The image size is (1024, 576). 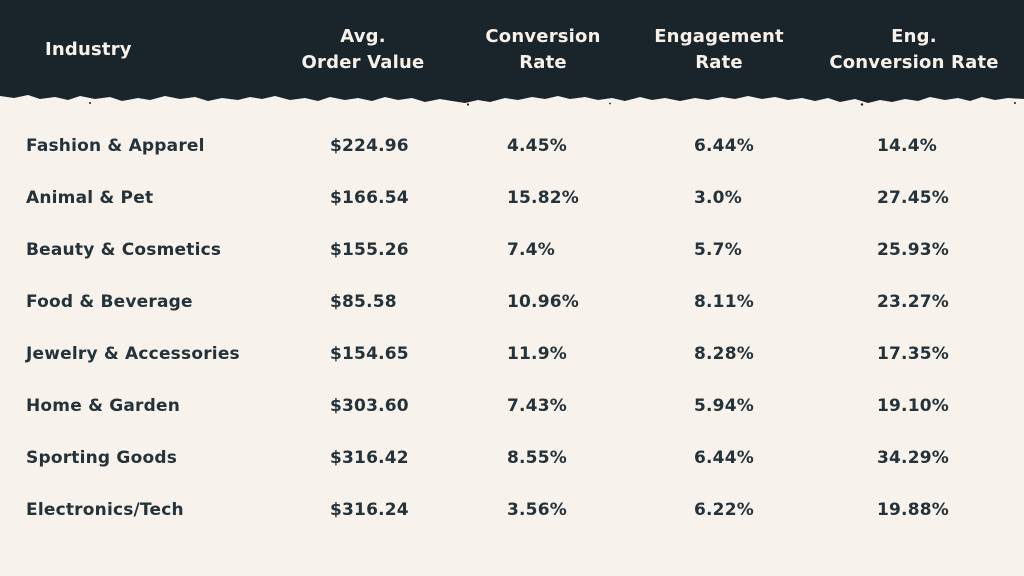 What do you see at coordinates (719, 49) in the screenshot?
I see `column-header-engagement-rate: Engagement Rate` at bounding box center [719, 49].